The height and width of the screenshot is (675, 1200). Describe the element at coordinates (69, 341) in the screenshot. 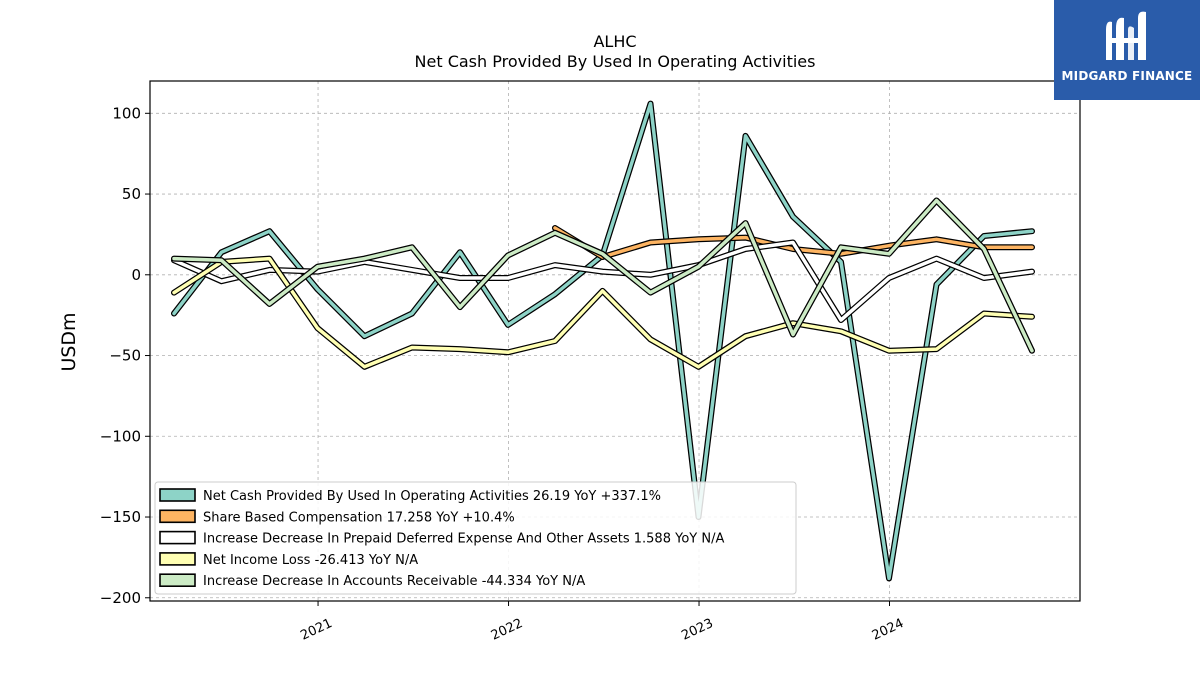

I see `y-axis-label: USDm` at that location.